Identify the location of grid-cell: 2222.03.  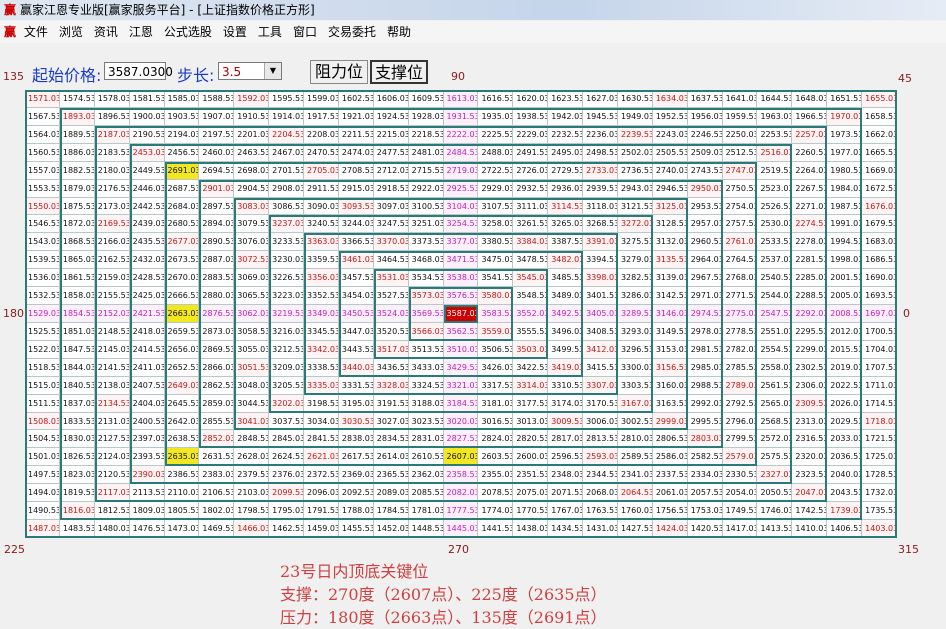
(461, 134).